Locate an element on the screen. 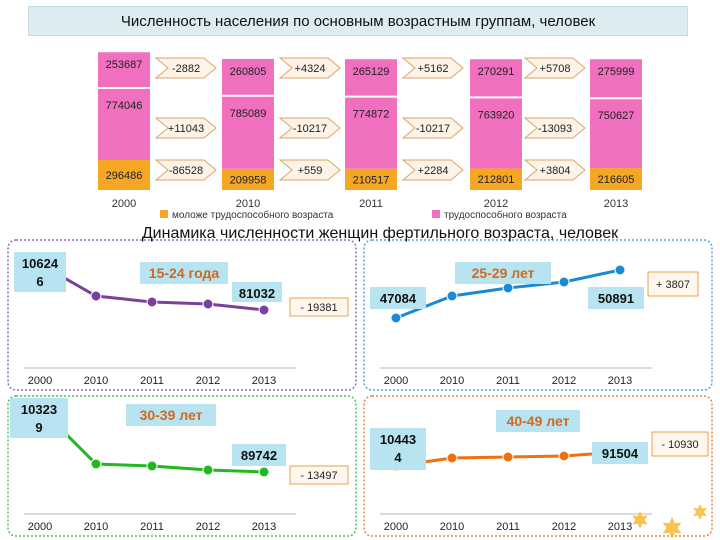  bar-working-2012 is located at coordinates (496, 133).